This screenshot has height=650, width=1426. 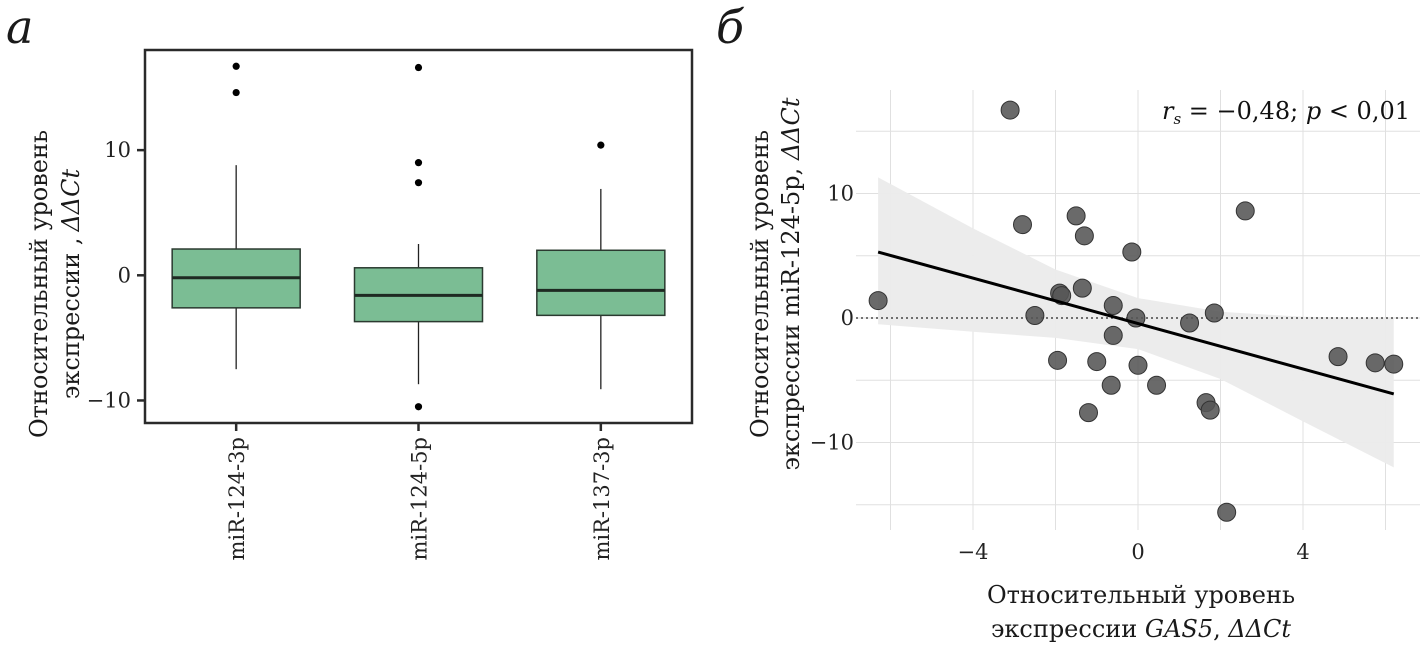 What do you see at coordinates (237, 499) in the screenshot?
I see `x-tick-label: miR-124-3p` at bounding box center [237, 499].